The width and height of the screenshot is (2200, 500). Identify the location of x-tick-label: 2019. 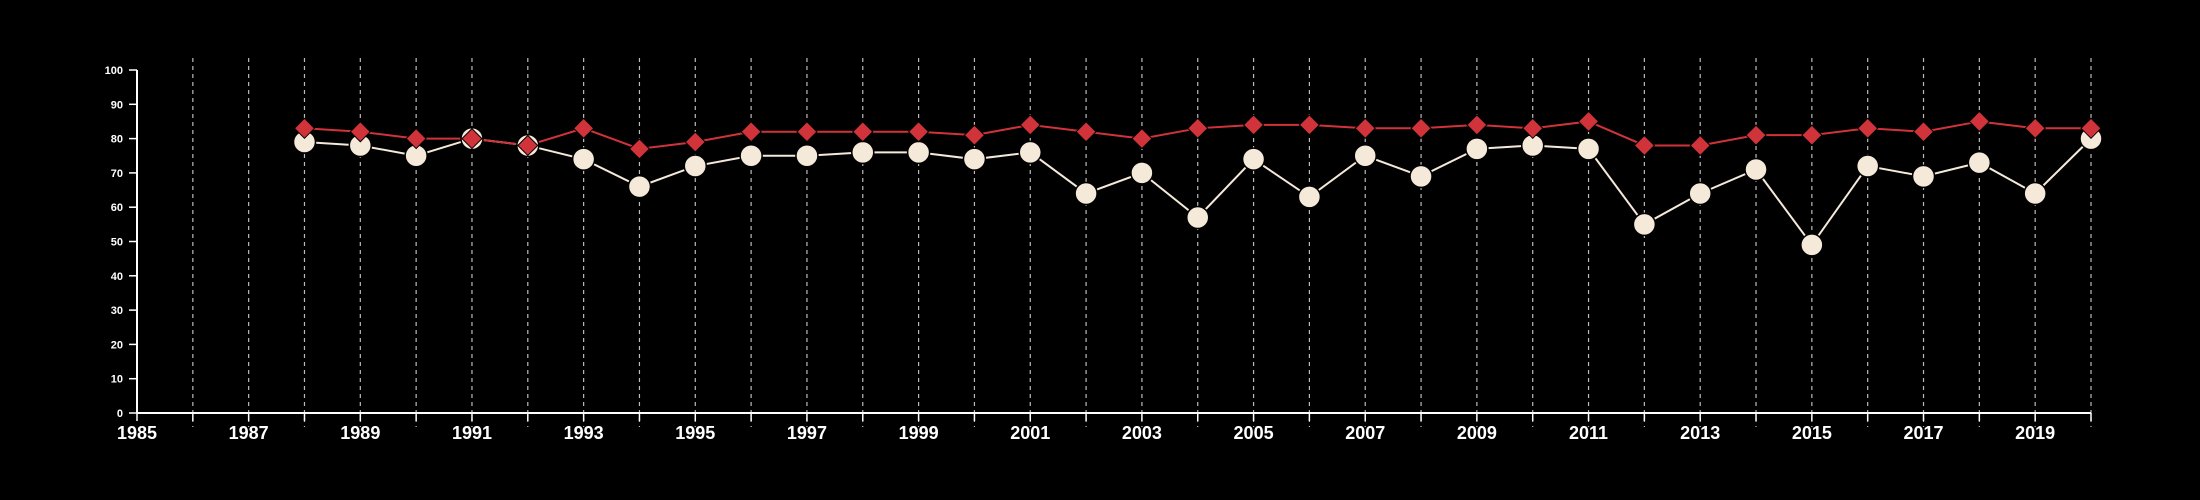
(2035, 433).